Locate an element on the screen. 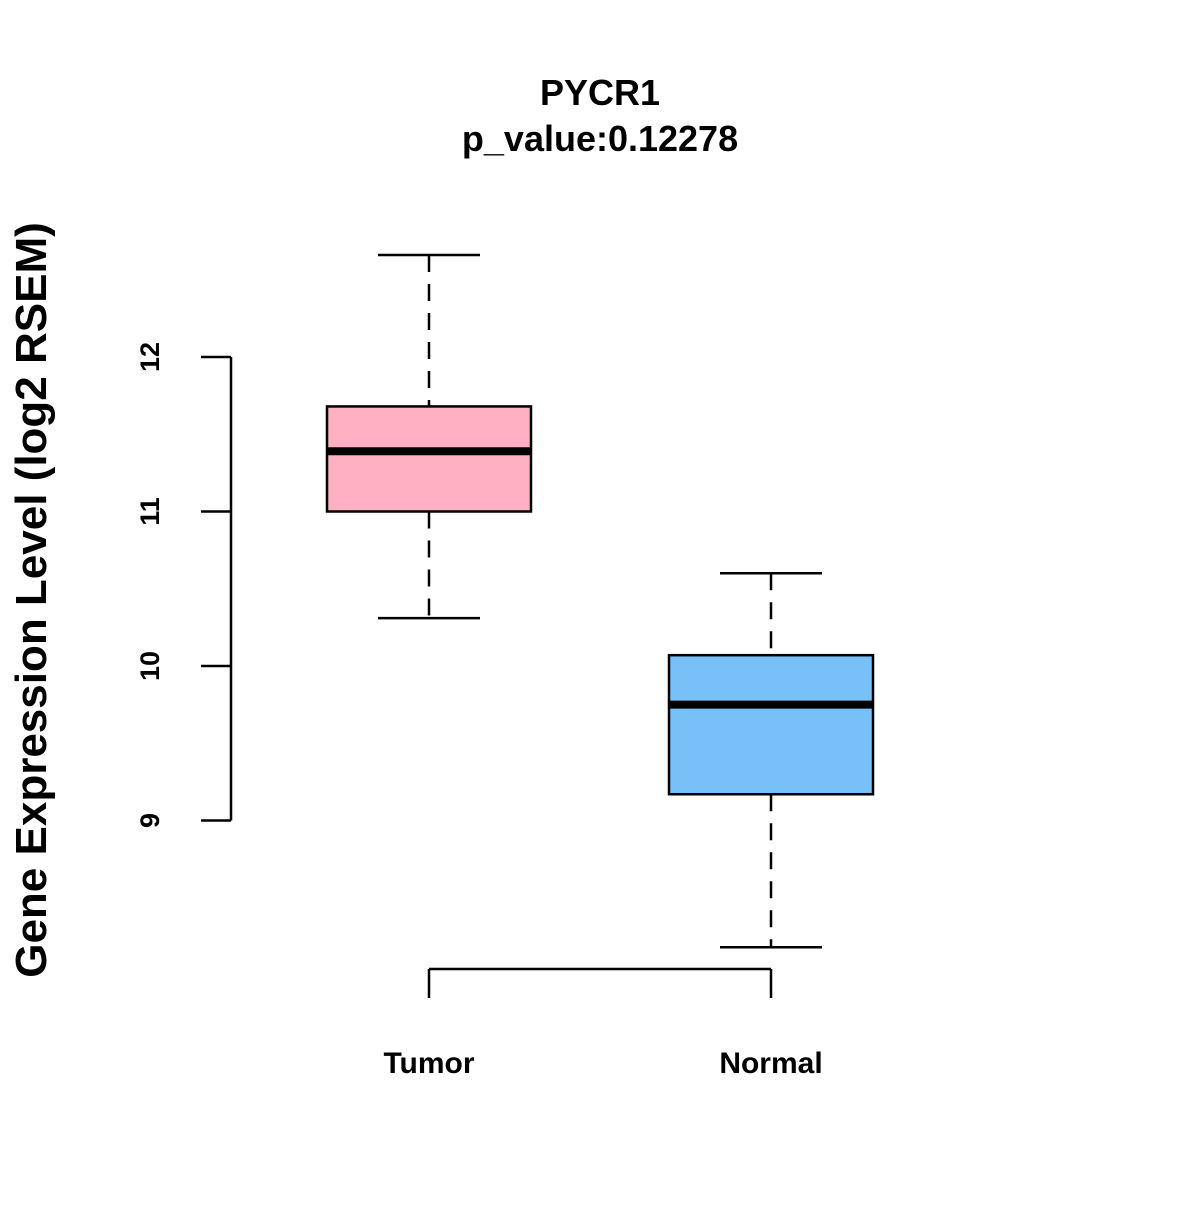  x-axis: Tumor Normal is located at coordinates (603, 1023).